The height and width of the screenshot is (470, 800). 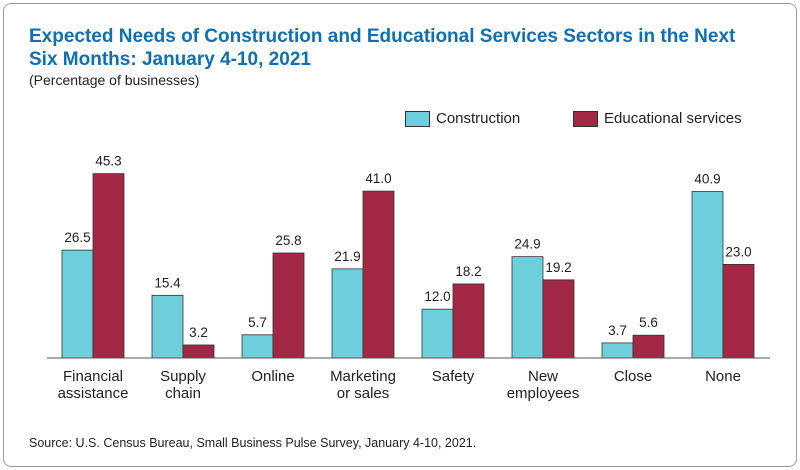 What do you see at coordinates (468, 271) in the screenshot?
I see `data-label-educational-services: 18.2` at bounding box center [468, 271].